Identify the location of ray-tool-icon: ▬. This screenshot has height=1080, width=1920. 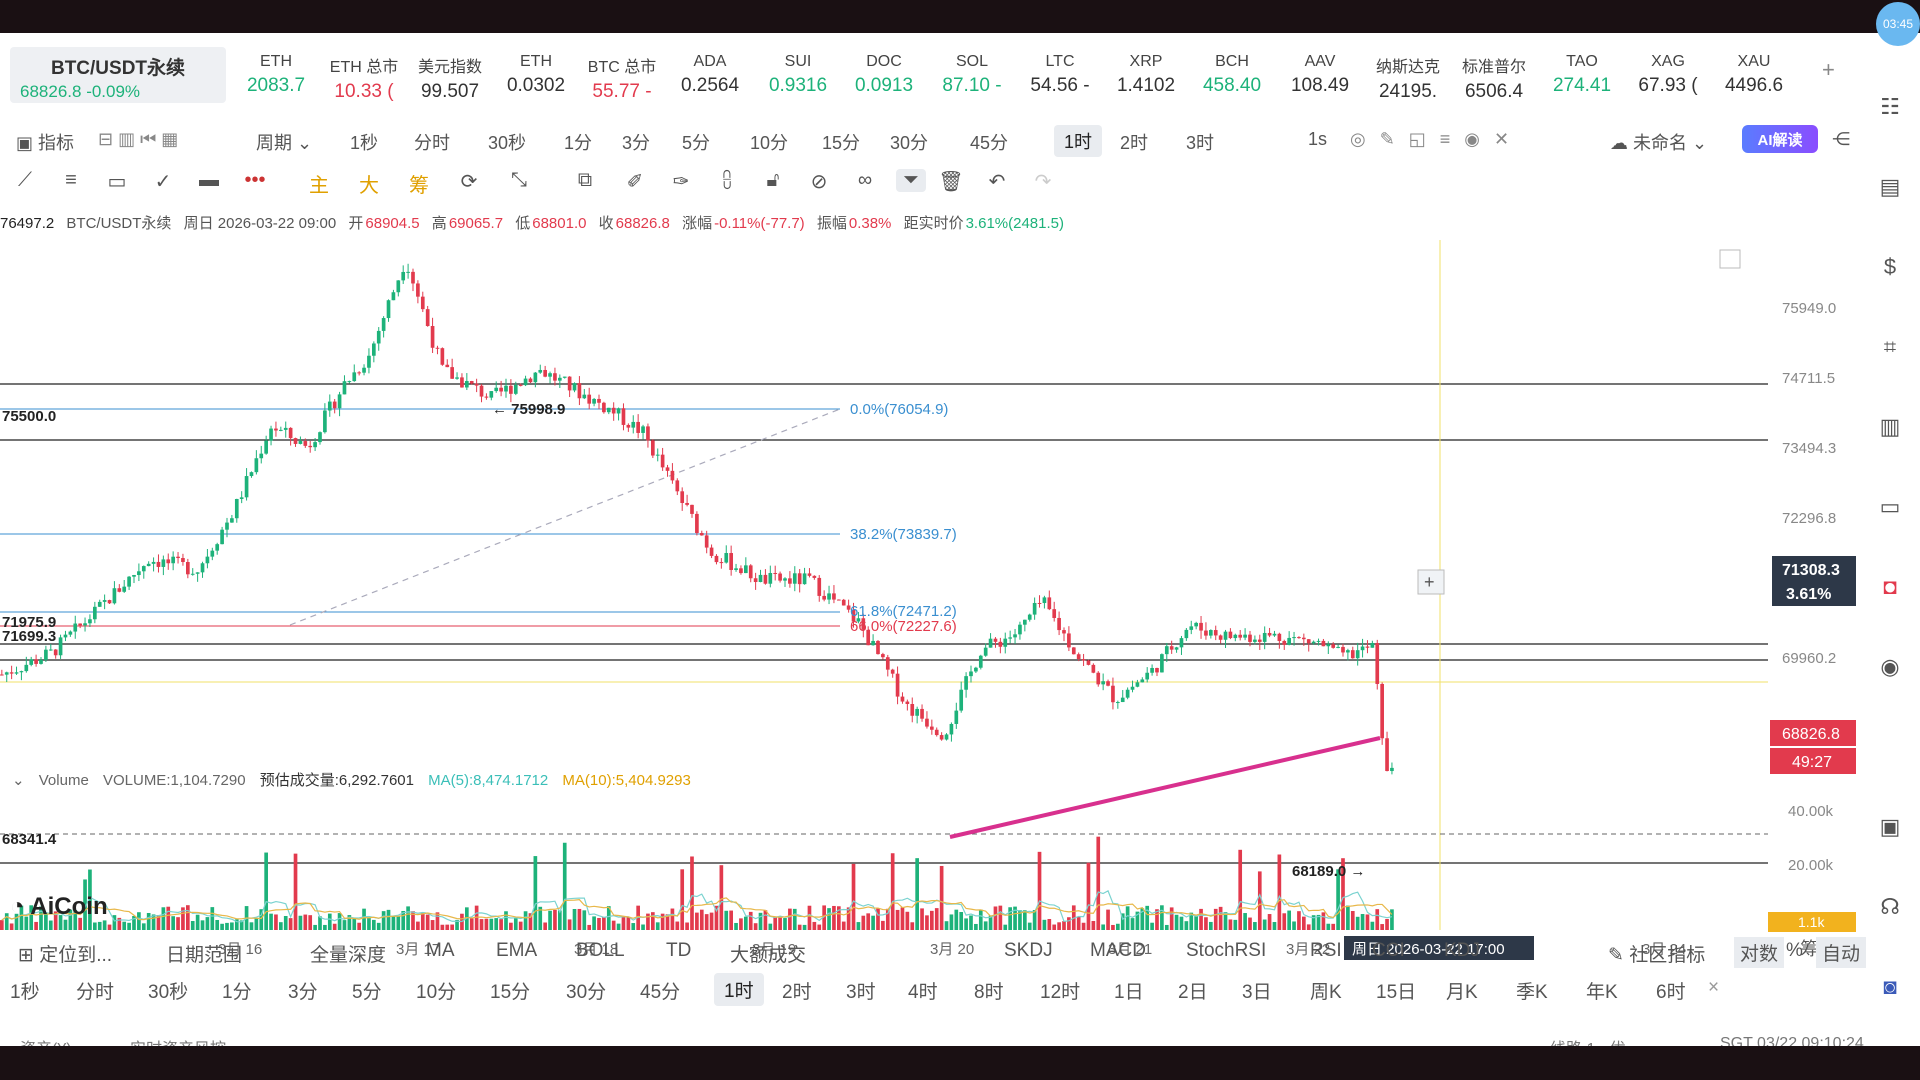
(209, 180).